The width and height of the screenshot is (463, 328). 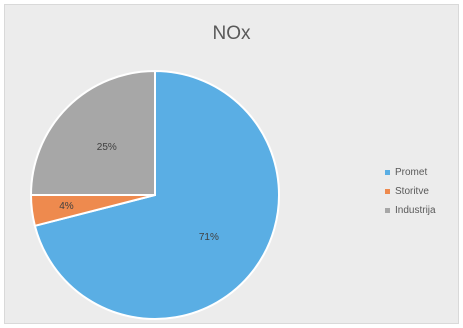 I want to click on legend-item-promet: Promet, so click(x=410, y=172).